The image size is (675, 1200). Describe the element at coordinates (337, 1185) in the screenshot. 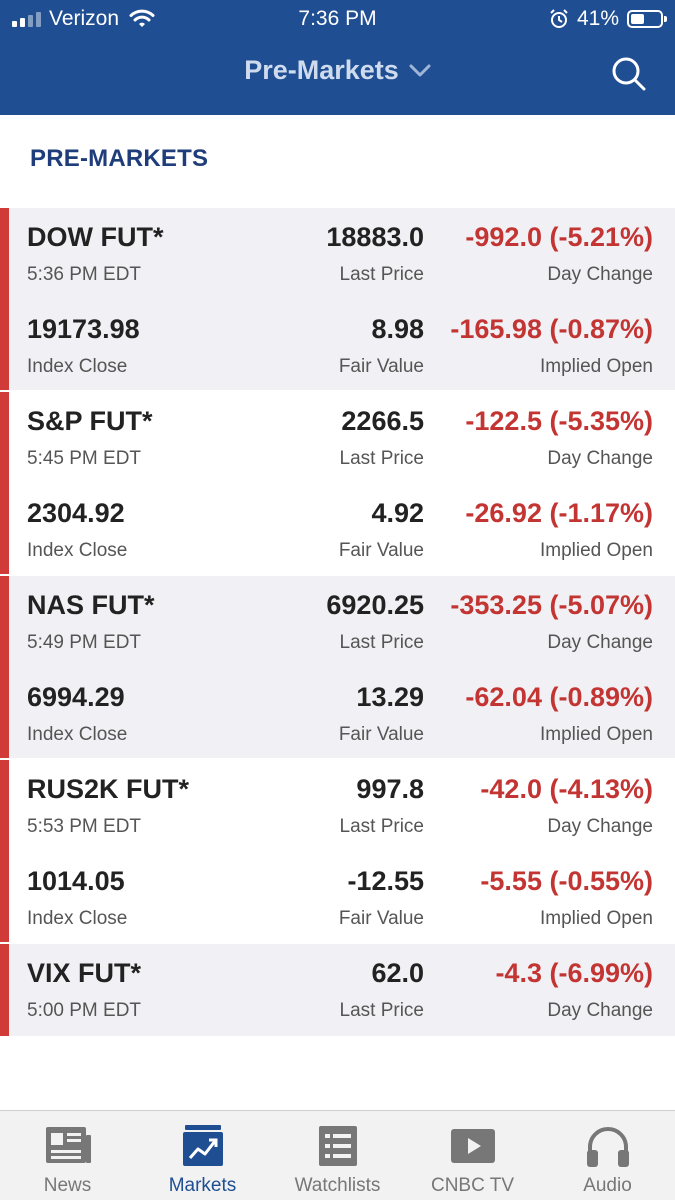

I see `tab-label: Watchlists` at that location.